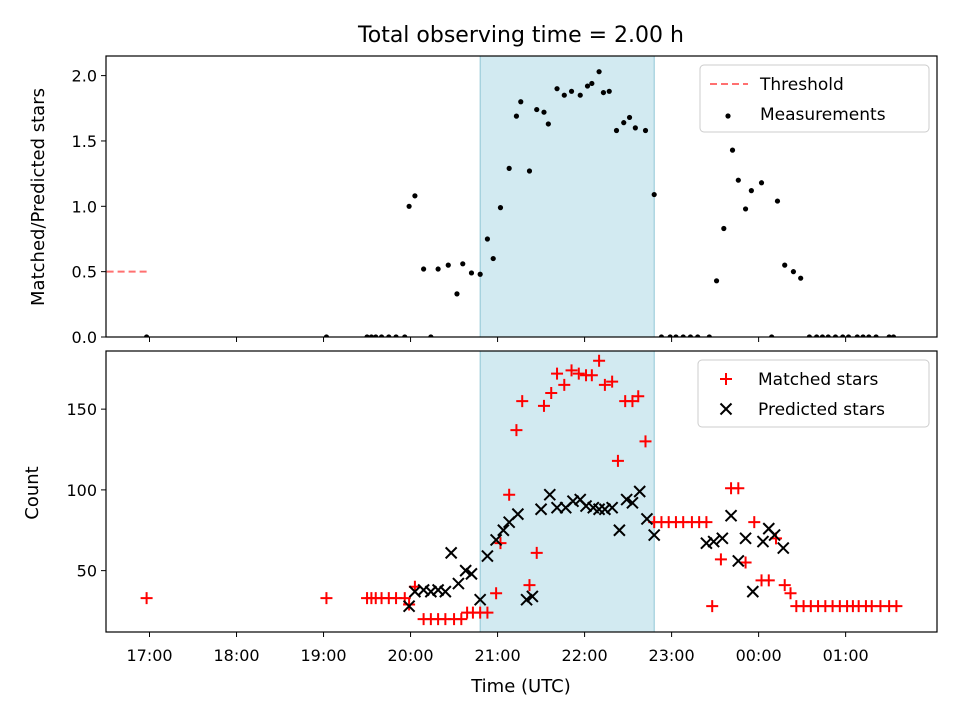  What do you see at coordinates (84, 141) in the screenshot?
I see `y-tick-label: 1.5` at bounding box center [84, 141].